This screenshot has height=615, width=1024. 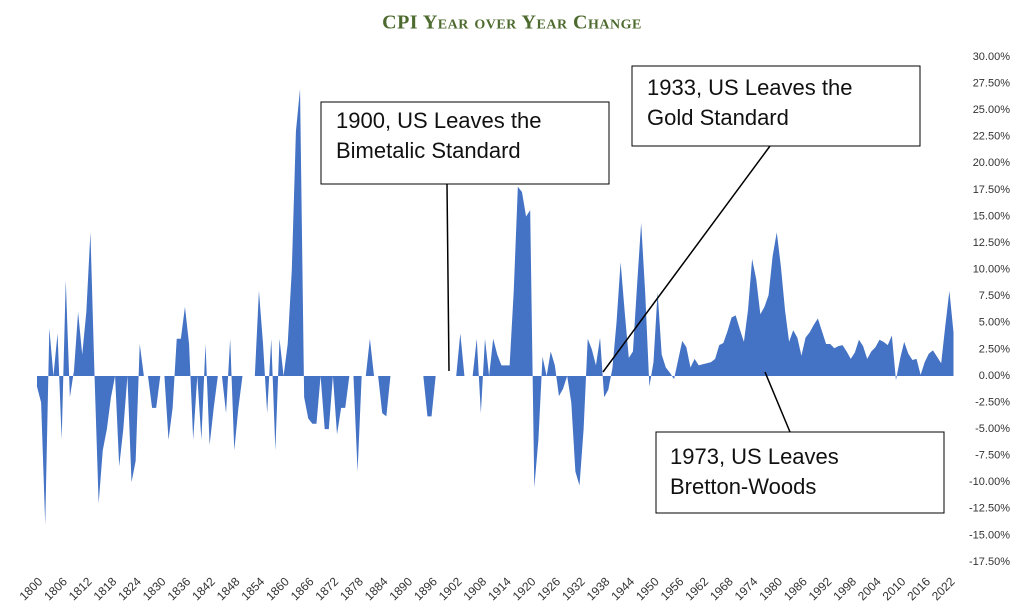 I want to click on x-tick-label: 1848, so click(x=228, y=588).